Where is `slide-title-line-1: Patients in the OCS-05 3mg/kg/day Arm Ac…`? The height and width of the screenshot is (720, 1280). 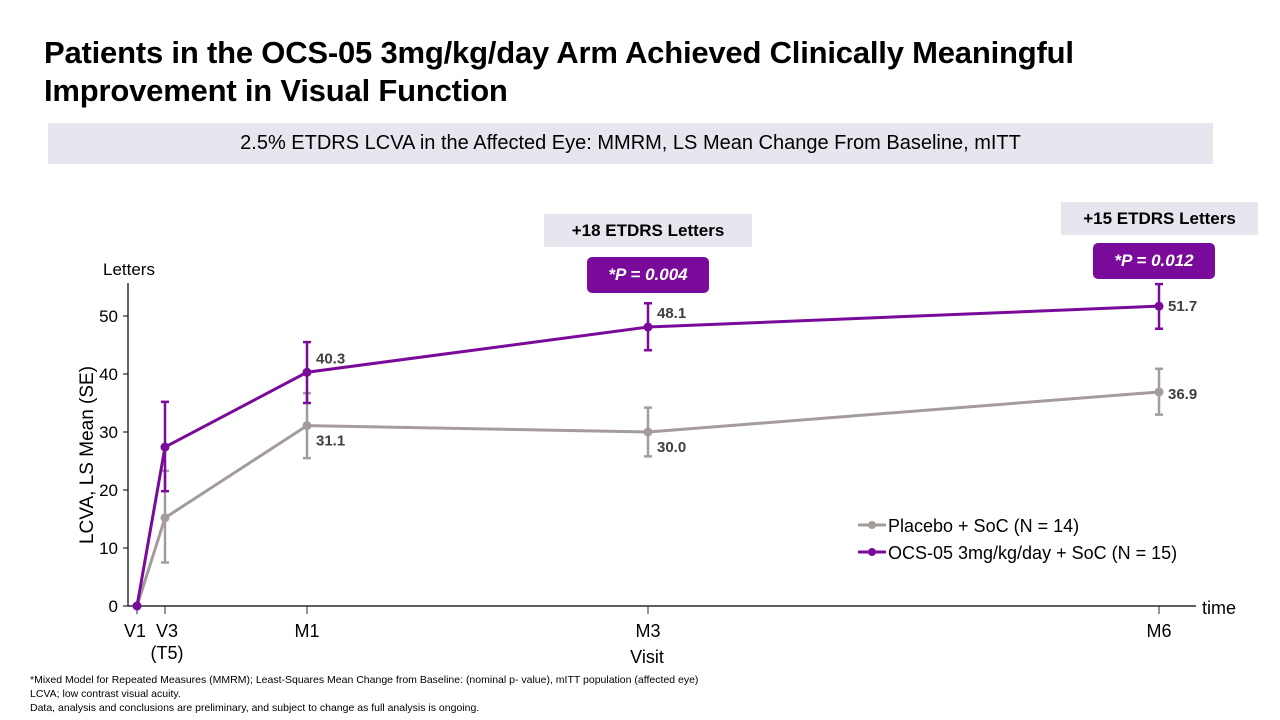
slide-title-line-1: Patients in the OCS-05 3mg/kg/day Arm Ac… is located at coordinates (559, 52).